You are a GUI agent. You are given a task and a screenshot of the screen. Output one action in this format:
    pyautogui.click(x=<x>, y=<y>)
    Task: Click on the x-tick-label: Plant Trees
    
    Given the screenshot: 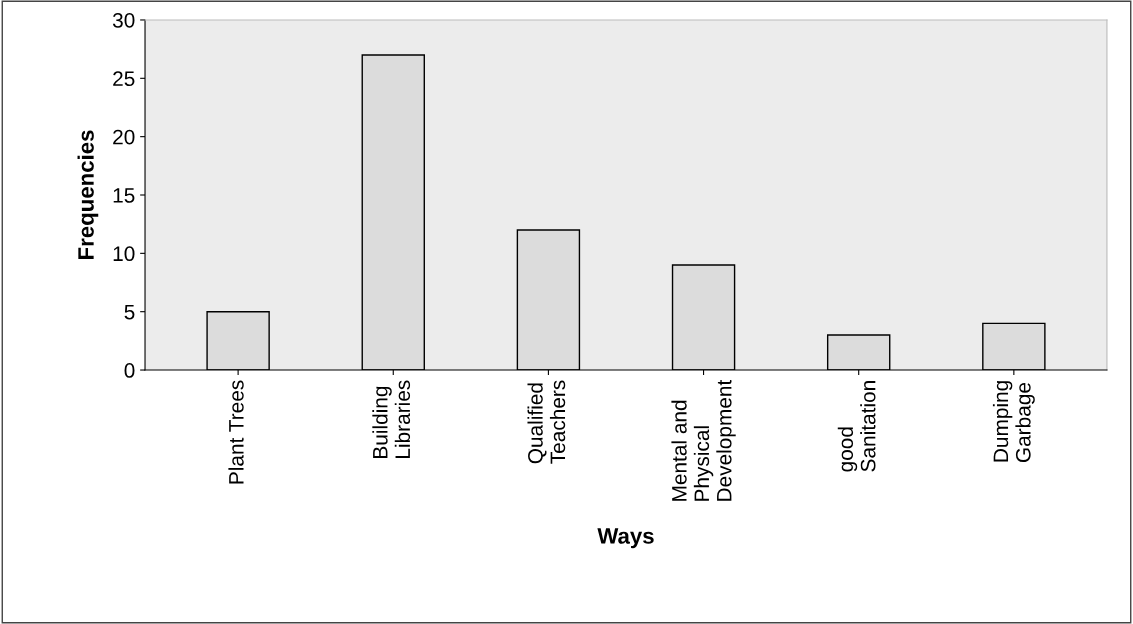 What is the action you would take?
    pyautogui.click(x=236, y=432)
    